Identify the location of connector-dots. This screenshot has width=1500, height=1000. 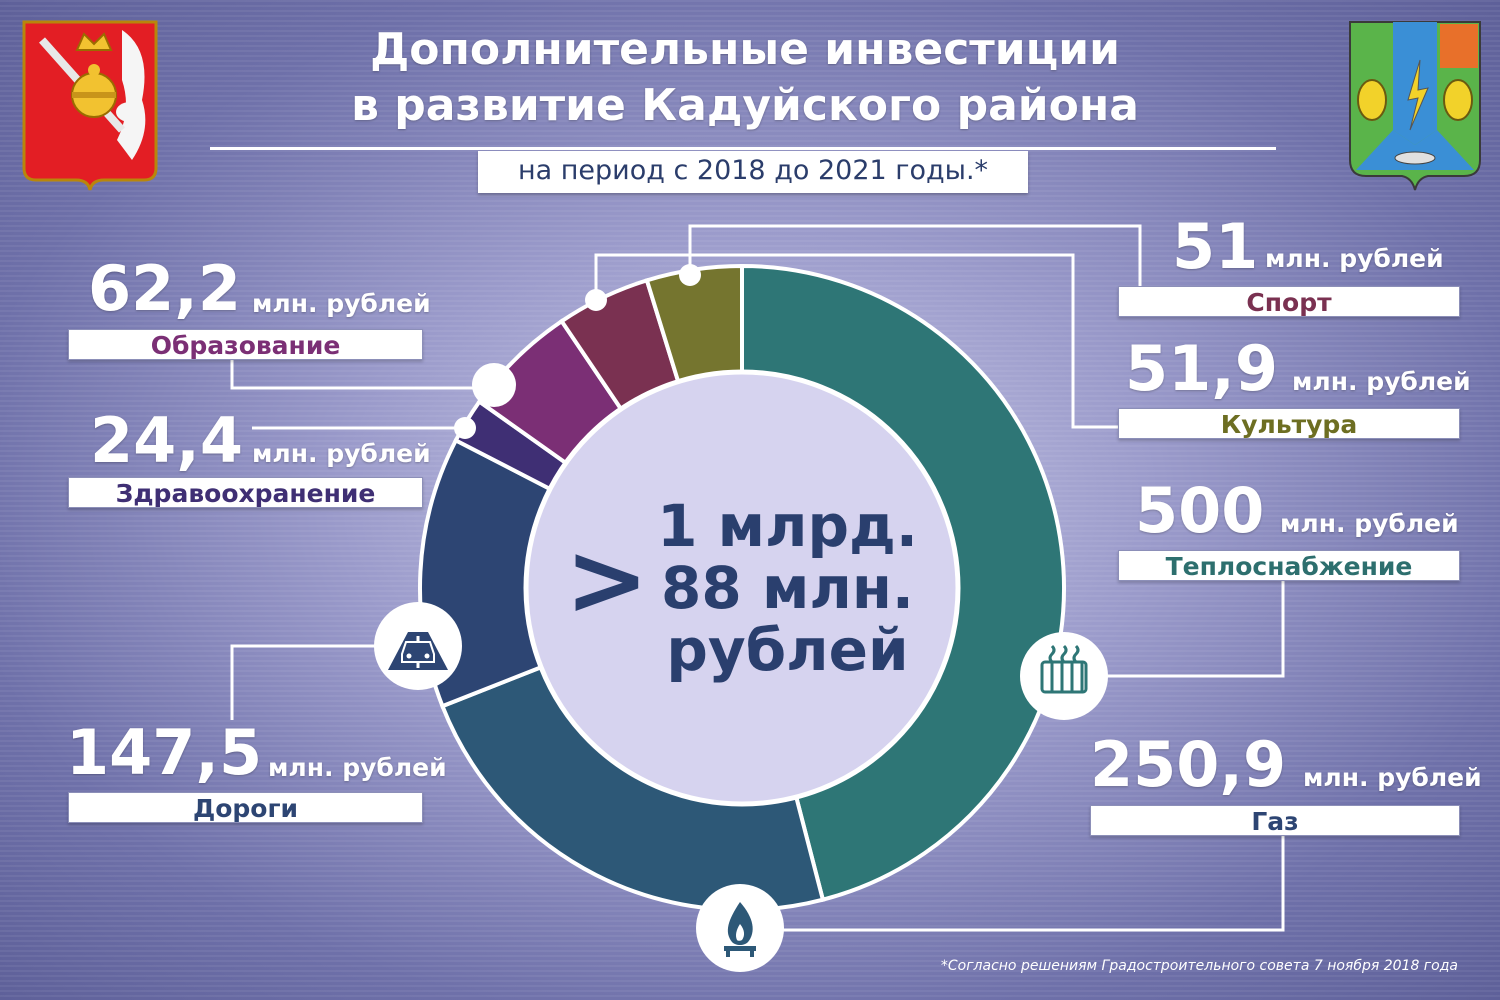
(577, 351).